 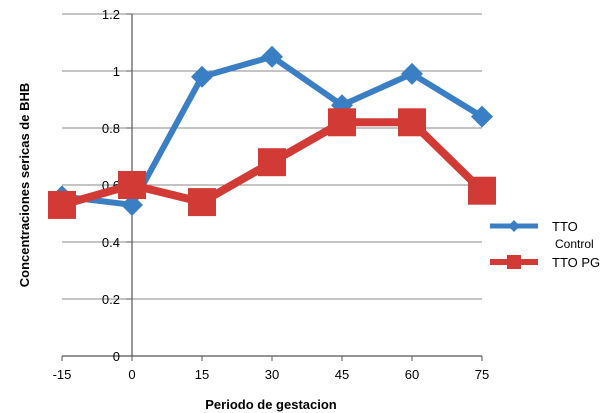 I want to click on x-tick-label: 0, so click(x=131, y=374).